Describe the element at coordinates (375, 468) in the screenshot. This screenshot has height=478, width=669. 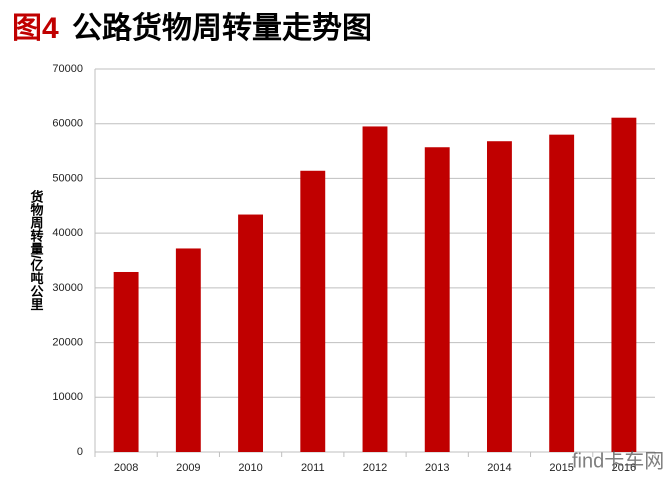
I see `x-tick-label: 2012` at that location.